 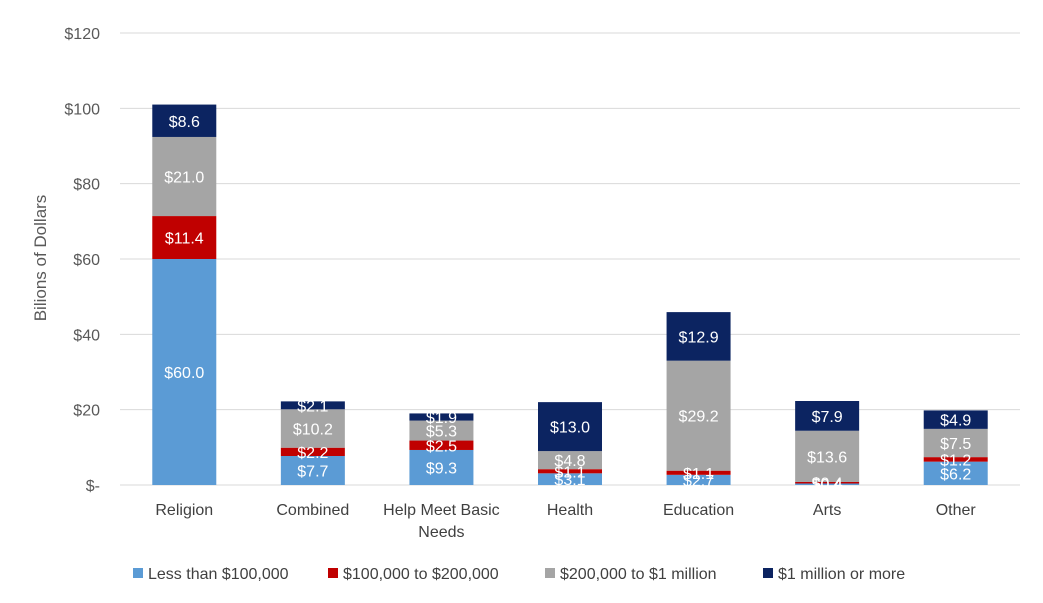 What do you see at coordinates (638, 574) in the screenshot?
I see `legend-label: $200,000 to $1 million` at bounding box center [638, 574].